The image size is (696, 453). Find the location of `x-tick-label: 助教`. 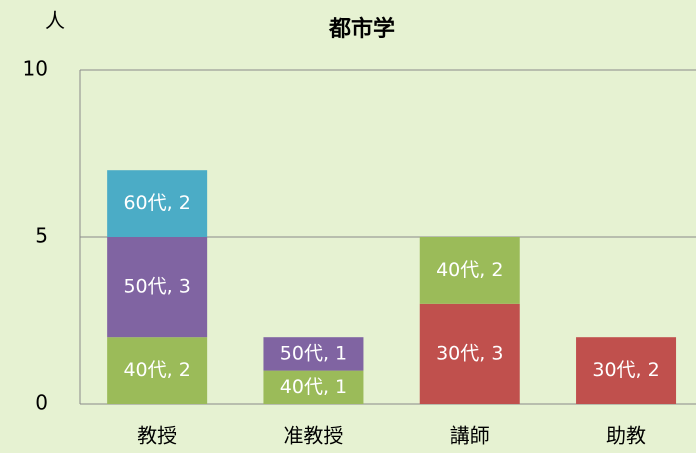

x-tick-label: 助教 is located at coordinates (626, 436).